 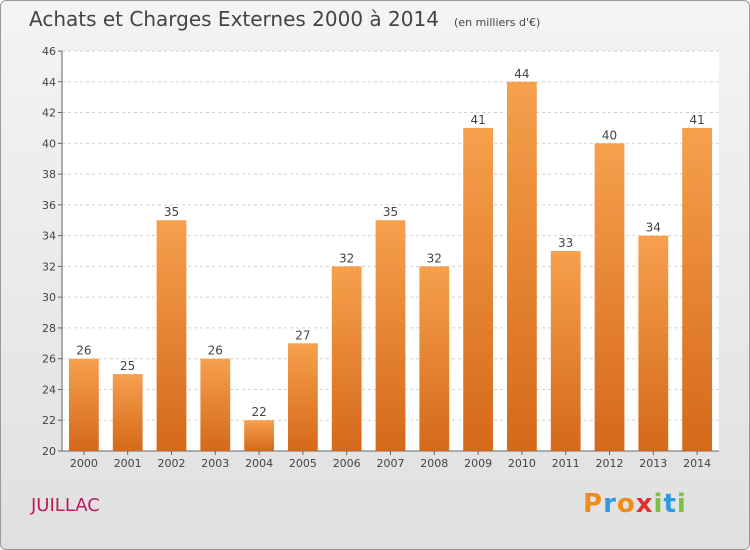 I want to click on x-tick-label: 2003, so click(x=215, y=463).